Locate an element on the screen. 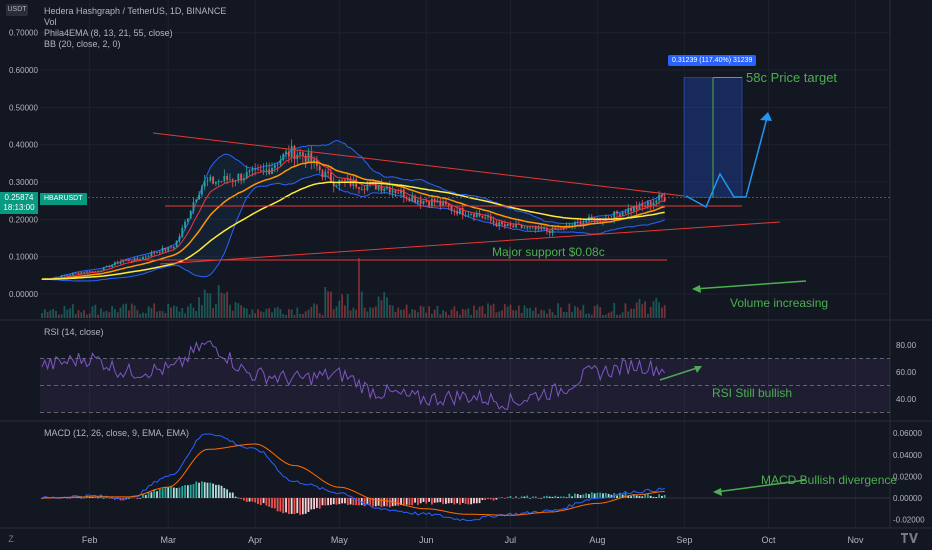 The height and width of the screenshot is (550, 932). timezone-icon: Z is located at coordinates (11, 539).